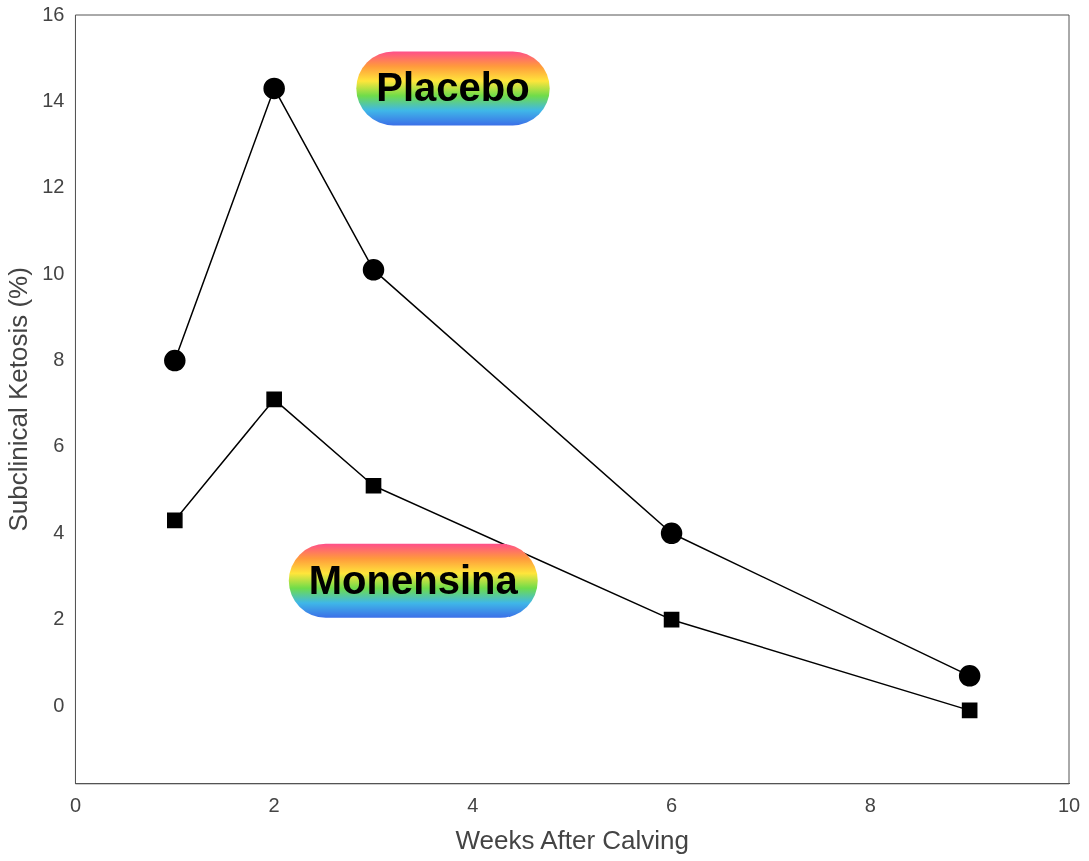 The width and height of the screenshot is (1089, 861). Describe the element at coordinates (17, 399) in the screenshot. I see `y-axis-title: Subclinical Ketosis (%)` at that location.